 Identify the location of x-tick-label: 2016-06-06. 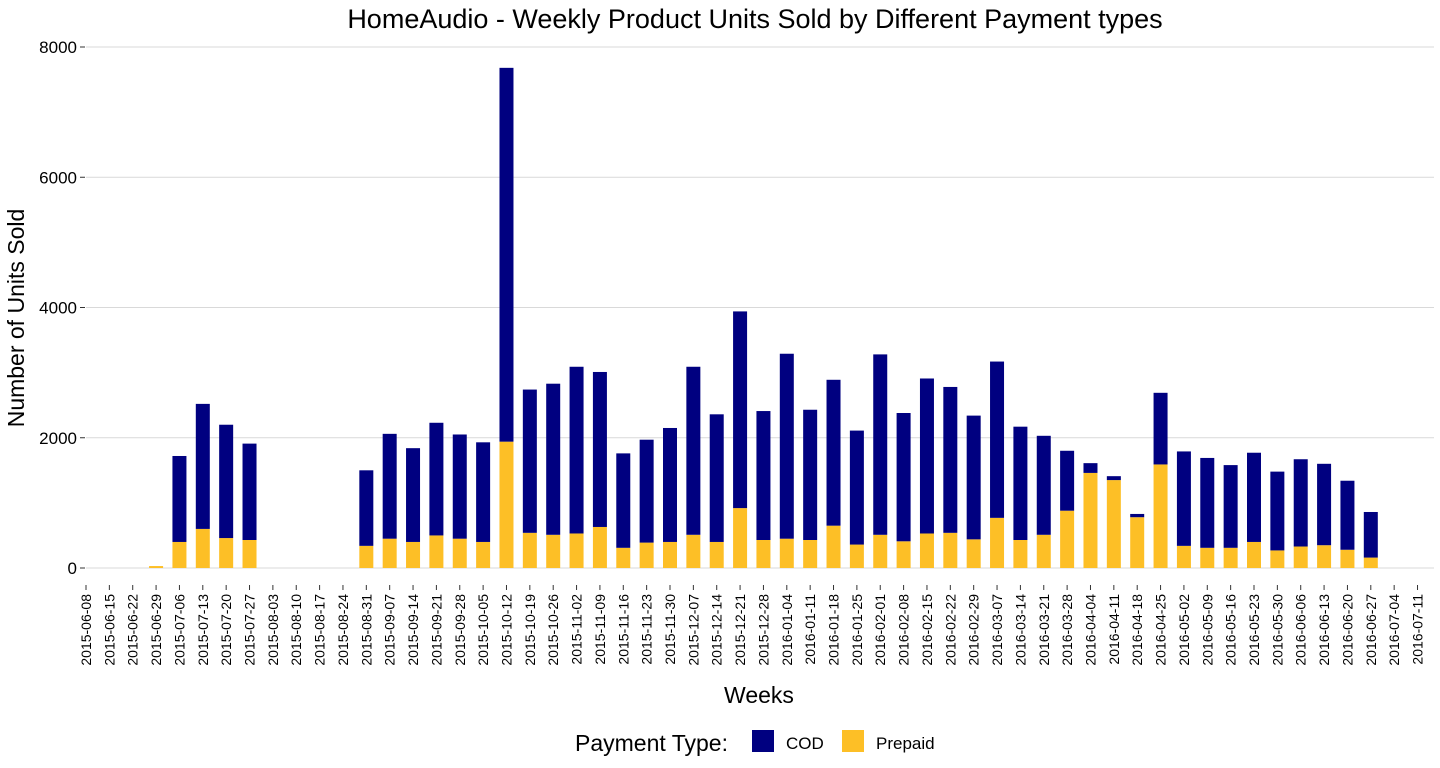
(1301, 630).